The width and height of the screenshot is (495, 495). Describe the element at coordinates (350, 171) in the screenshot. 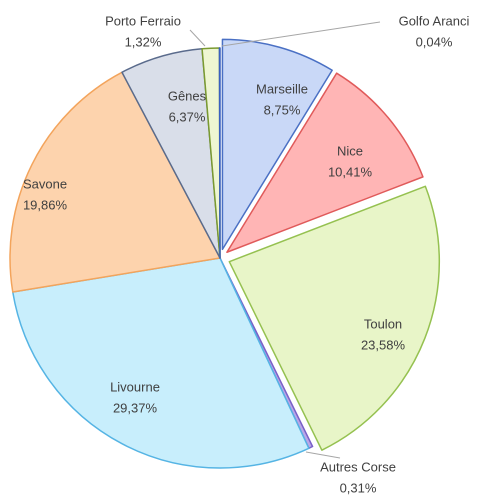

I see `slice-value: 10,41%` at that location.